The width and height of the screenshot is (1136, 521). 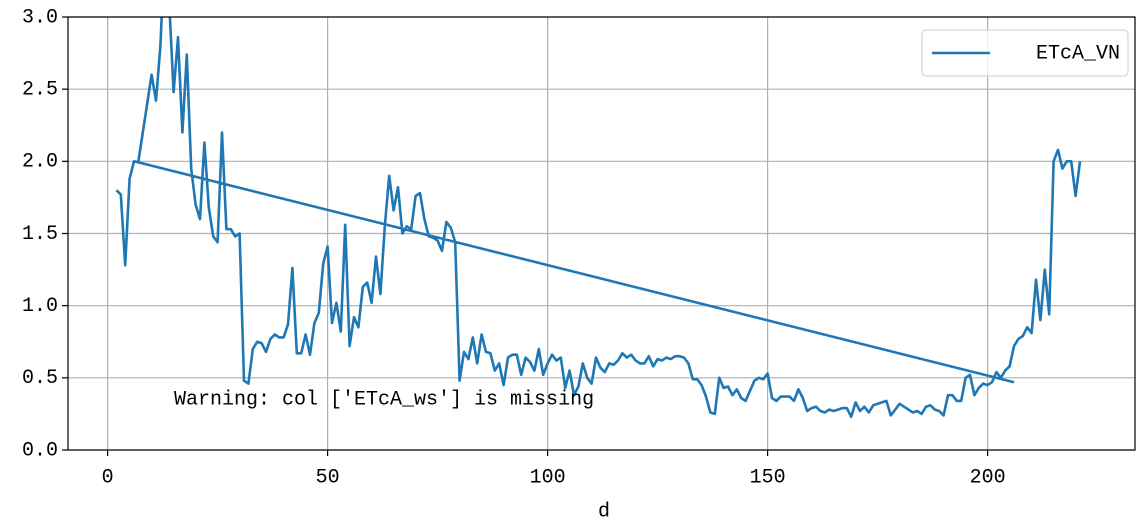 What do you see at coordinates (40, 450) in the screenshot?
I see `y-tick-label: 0.0` at bounding box center [40, 450].